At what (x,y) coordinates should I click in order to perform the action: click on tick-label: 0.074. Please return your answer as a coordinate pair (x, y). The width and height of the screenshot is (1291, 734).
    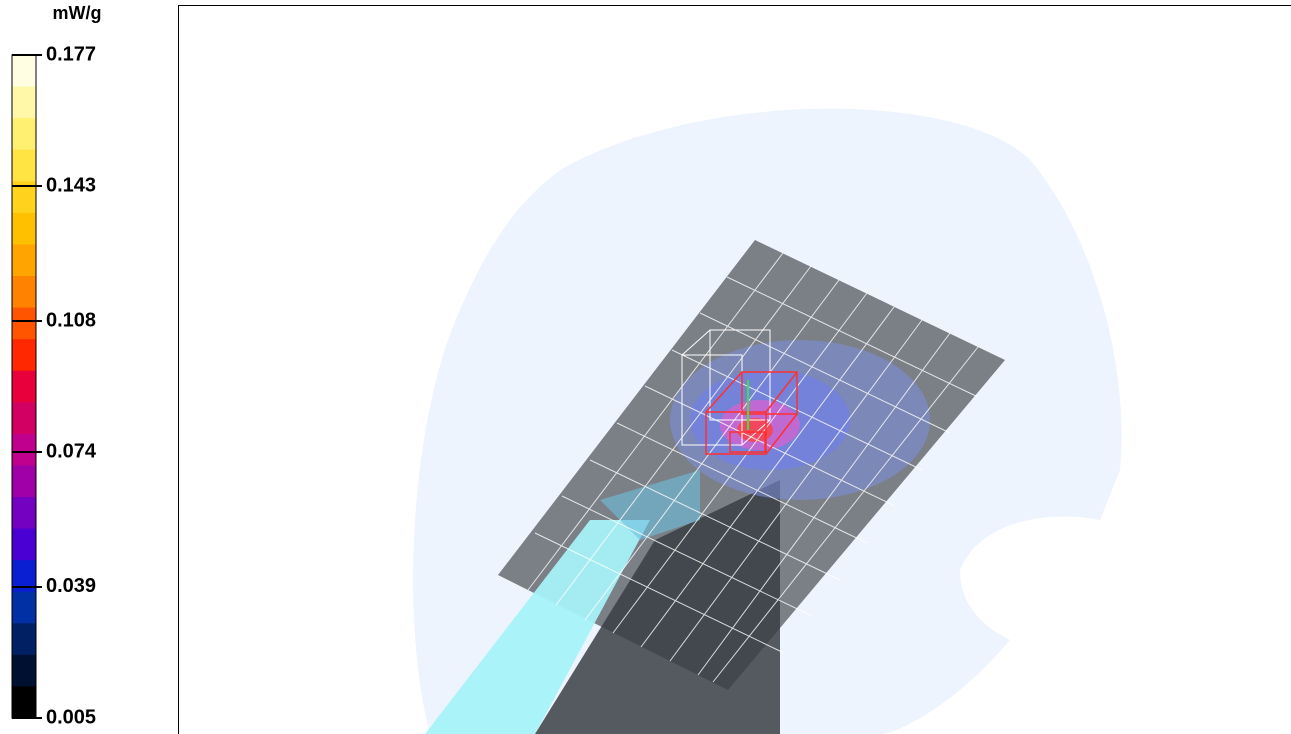
    Looking at the image, I should click on (71, 451).